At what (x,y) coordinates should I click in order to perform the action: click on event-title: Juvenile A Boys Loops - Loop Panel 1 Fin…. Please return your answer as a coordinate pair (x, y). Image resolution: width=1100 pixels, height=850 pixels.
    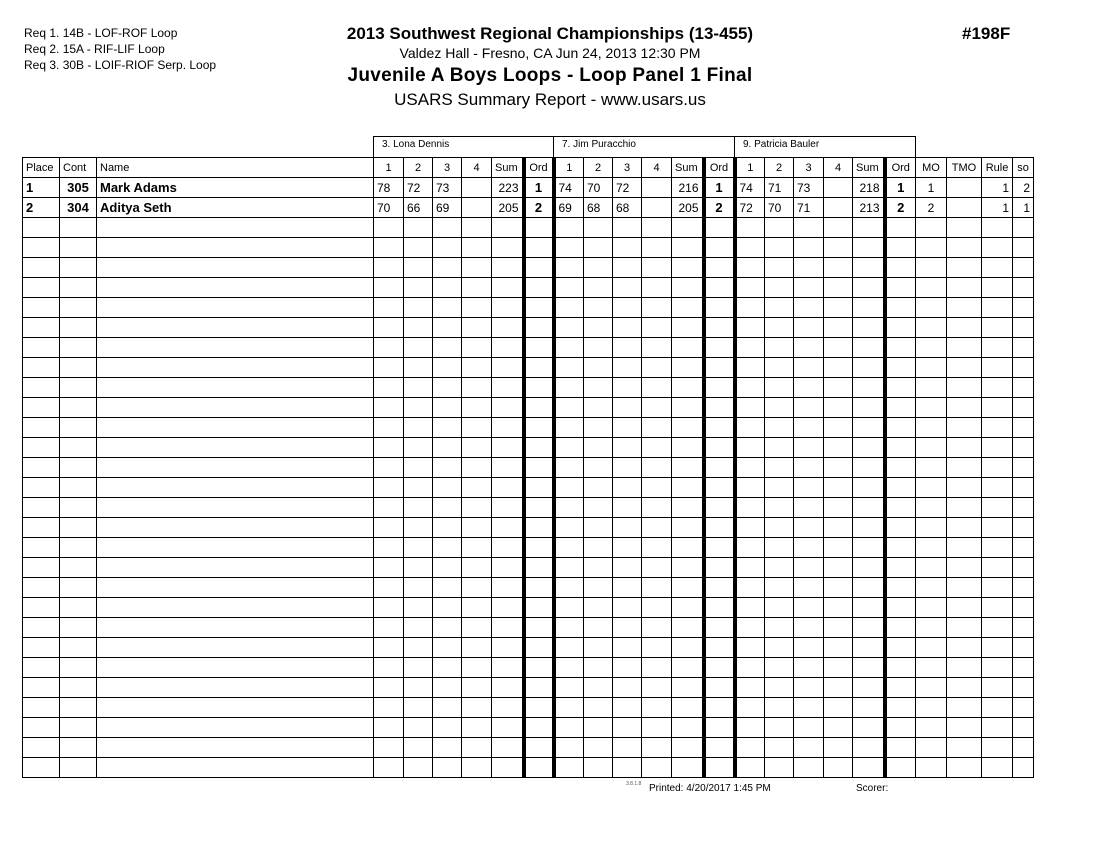
    Looking at the image, I should click on (550, 75).